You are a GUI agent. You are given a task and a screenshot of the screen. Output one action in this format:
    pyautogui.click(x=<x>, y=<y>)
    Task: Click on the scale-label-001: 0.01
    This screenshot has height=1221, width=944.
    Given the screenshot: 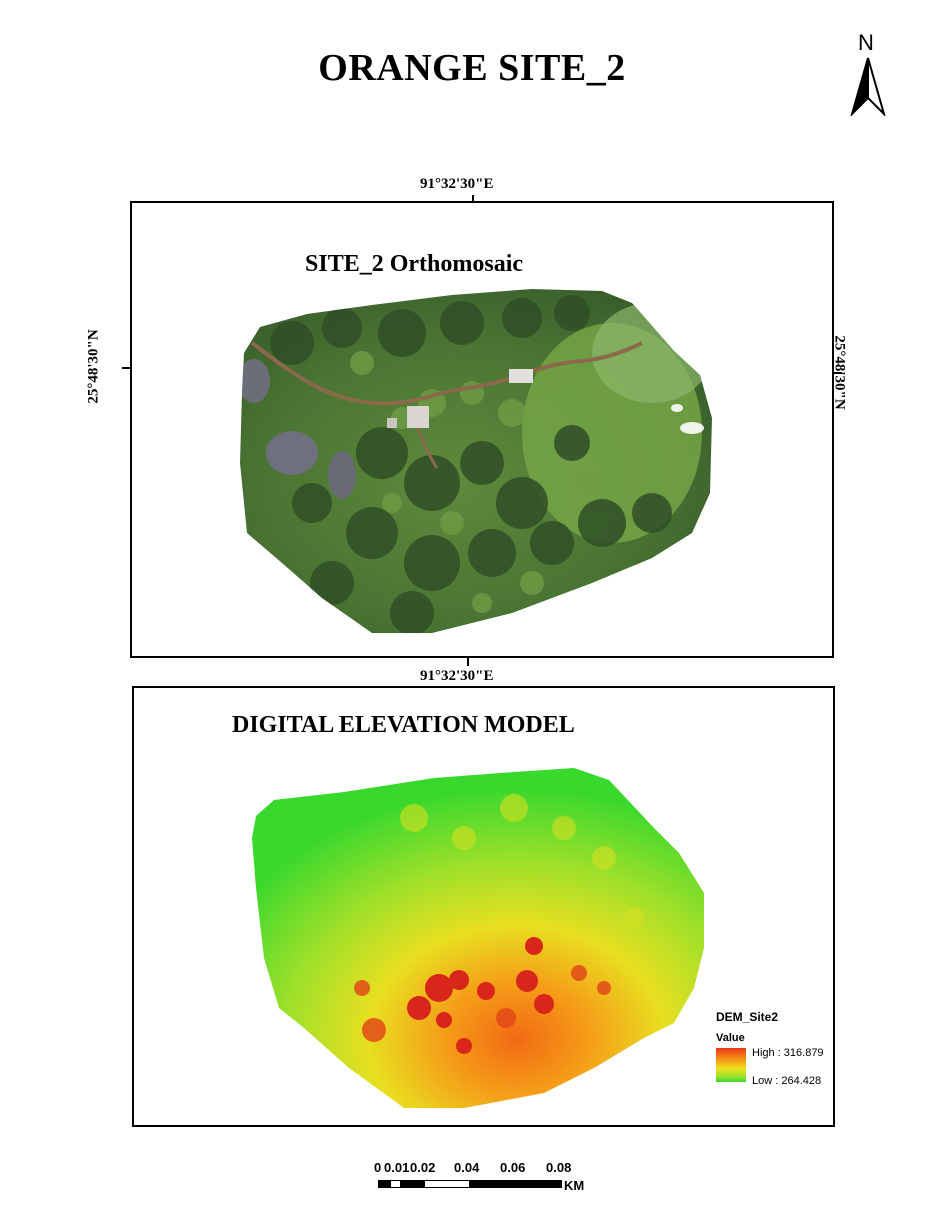 What is the action you would take?
    pyautogui.click(x=397, y=1167)
    